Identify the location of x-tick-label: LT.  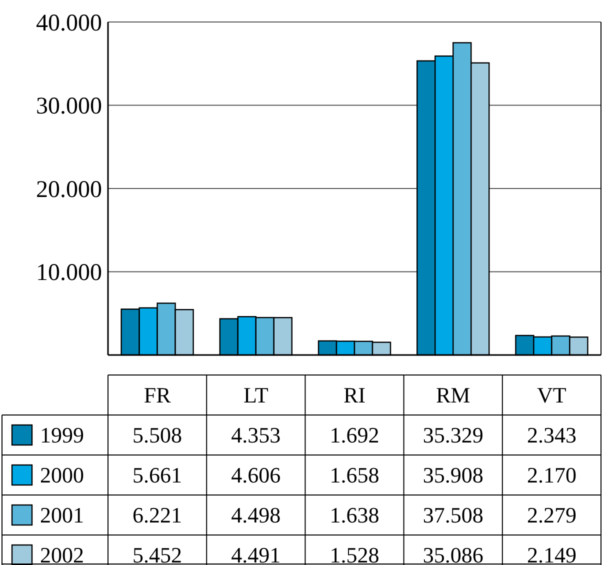
(256, 395).